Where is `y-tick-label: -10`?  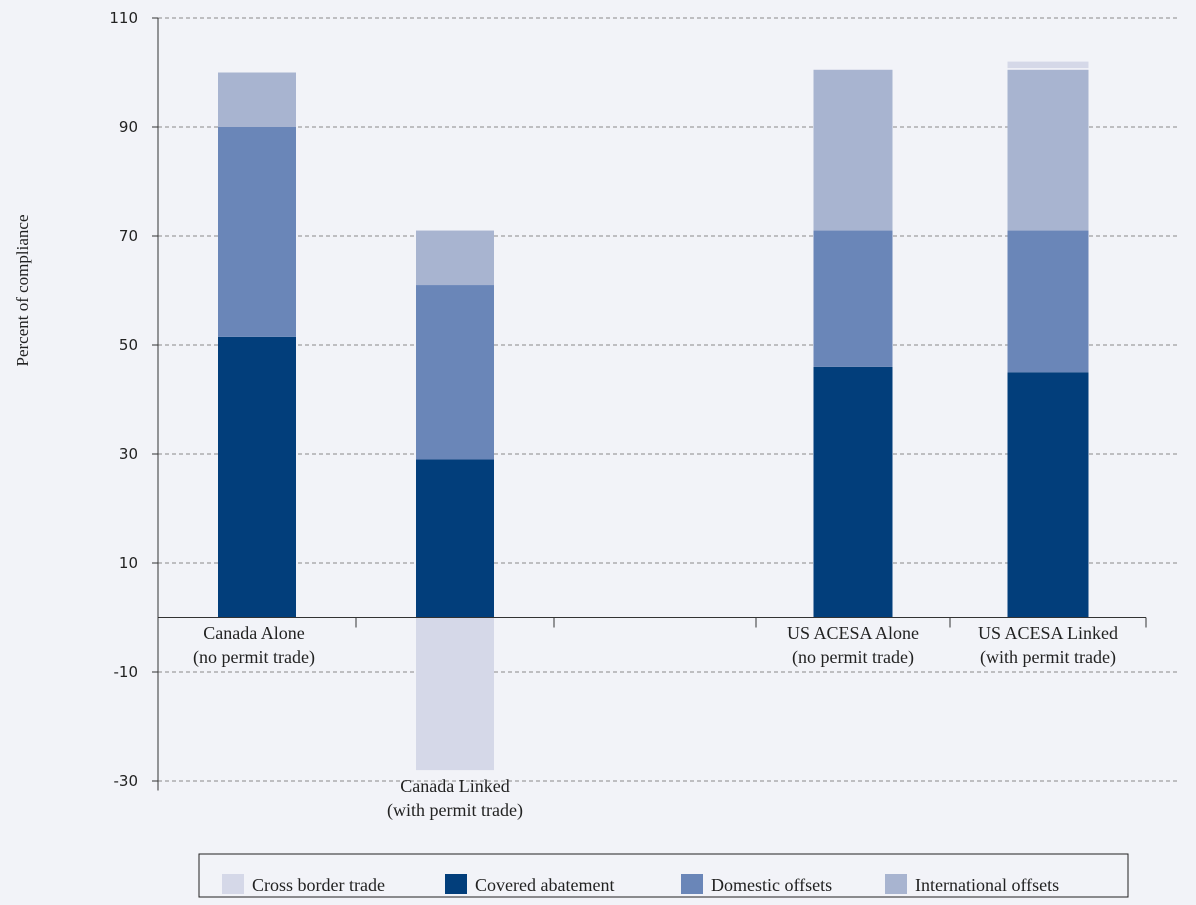 y-tick-label: -10 is located at coordinates (126, 672).